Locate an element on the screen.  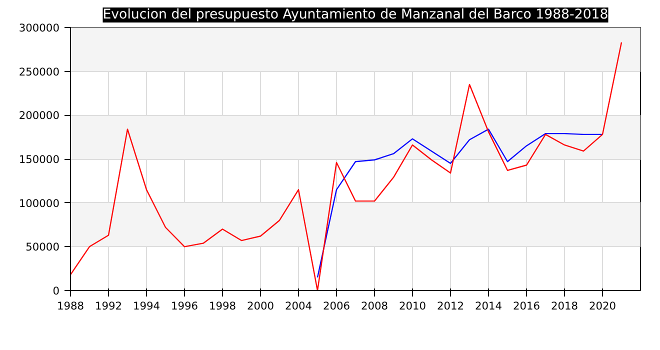
y-tick-label: 100000 is located at coordinates (39, 203).